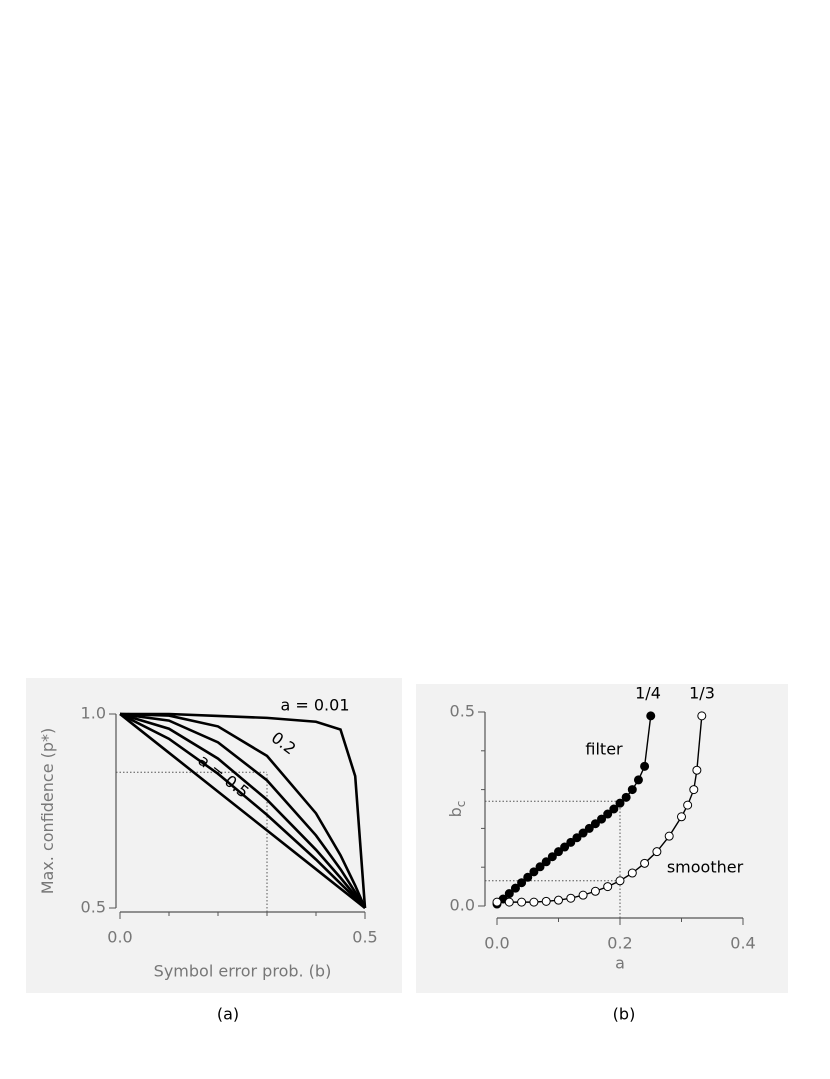 The height and width of the screenshot is (1079, 830). Describe the element at coordinates (243, 971) in the screenshot. I see `x-axis-label: Symbol error prob. (b)` at that location.